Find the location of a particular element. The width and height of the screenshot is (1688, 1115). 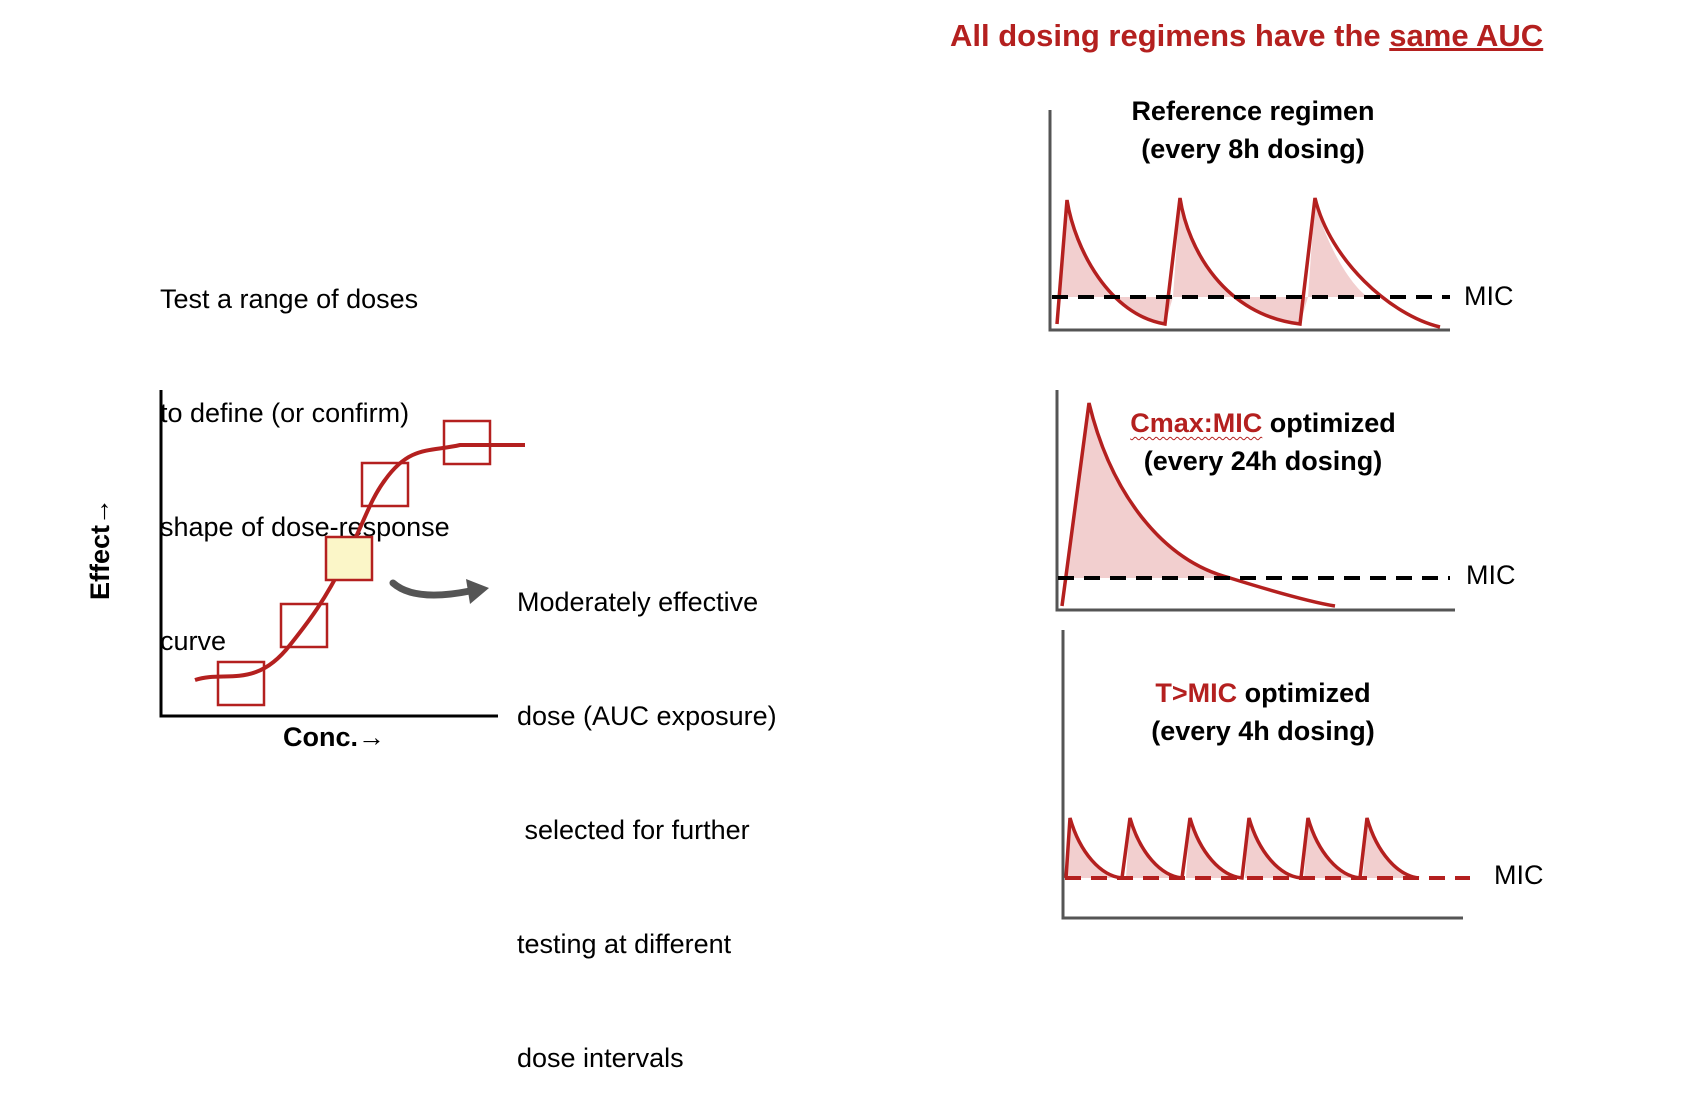

selection-arrowhead is located at coordinates (477, 591).